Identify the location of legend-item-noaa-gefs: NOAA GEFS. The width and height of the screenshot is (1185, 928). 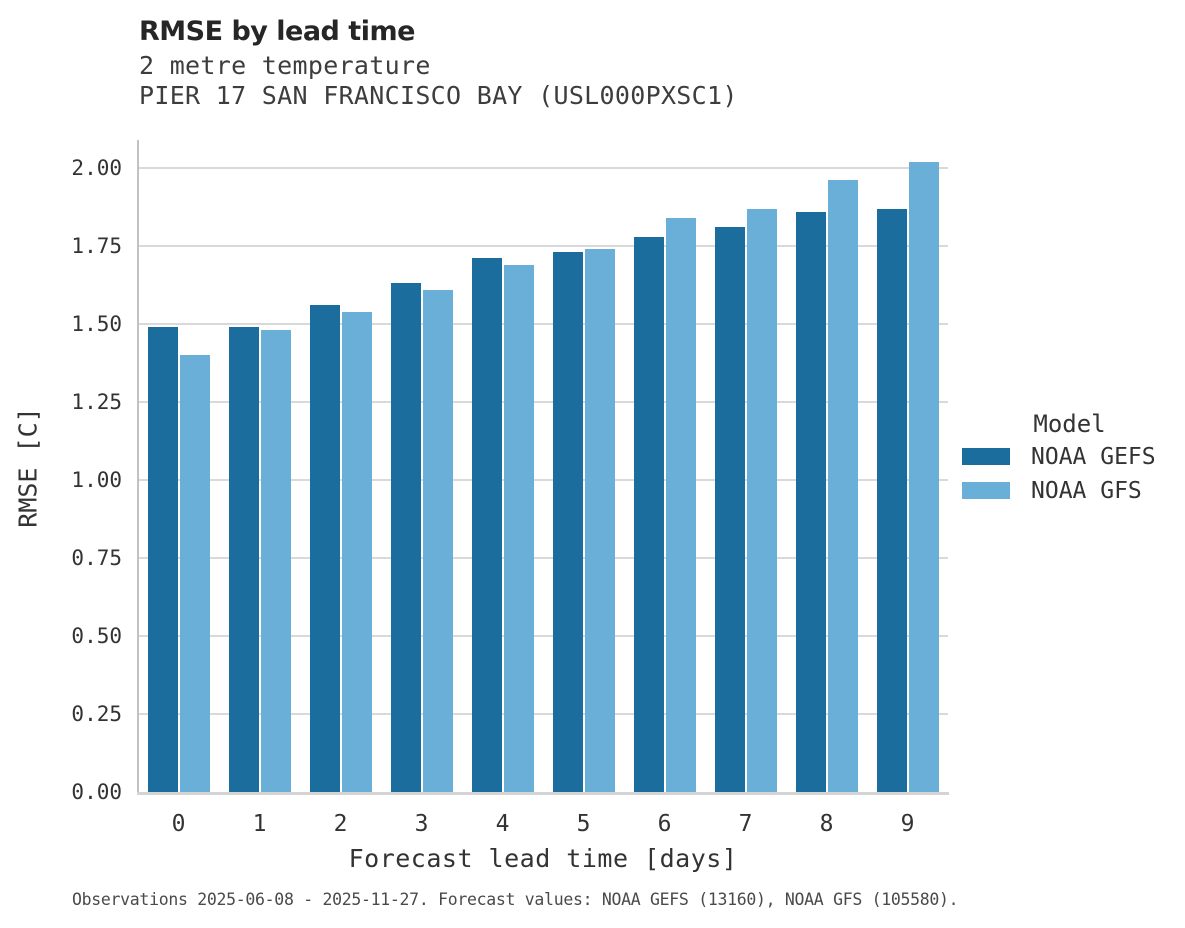
(1069, 457).